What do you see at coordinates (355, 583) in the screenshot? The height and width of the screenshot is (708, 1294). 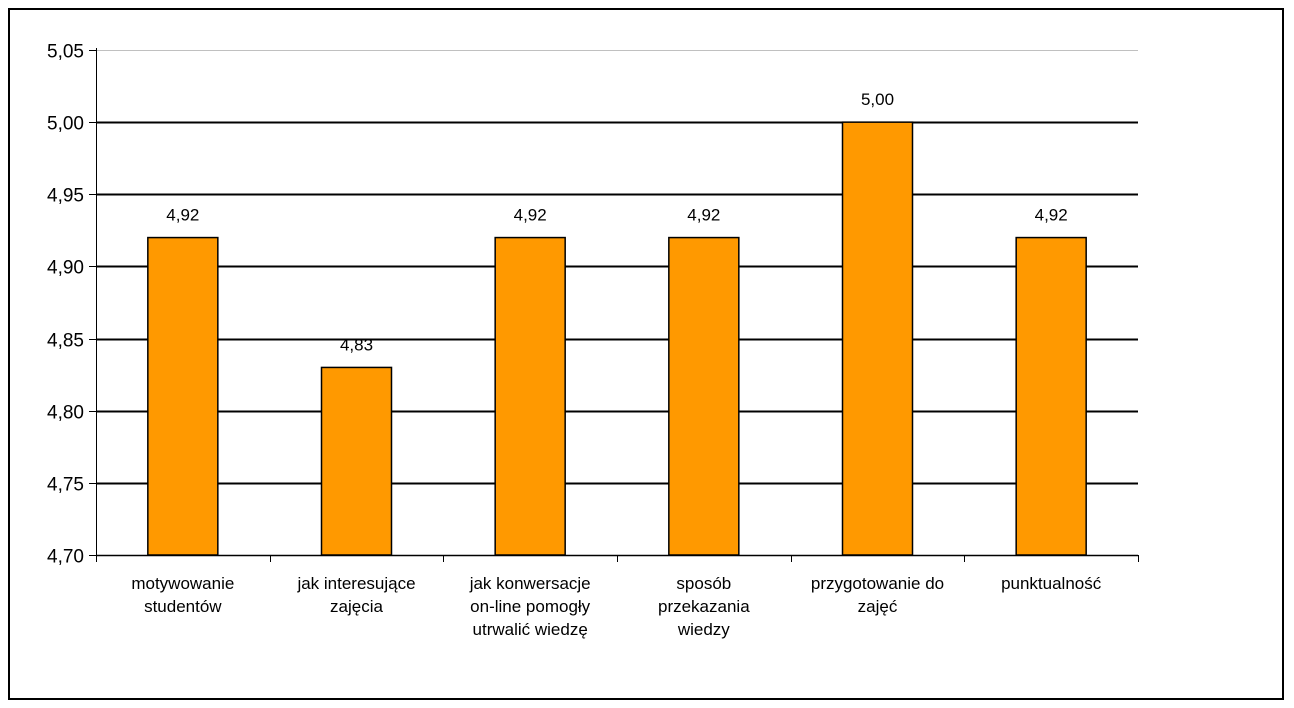 I see `x-category-label: jak interesujące` at bounding box center [355, 583].